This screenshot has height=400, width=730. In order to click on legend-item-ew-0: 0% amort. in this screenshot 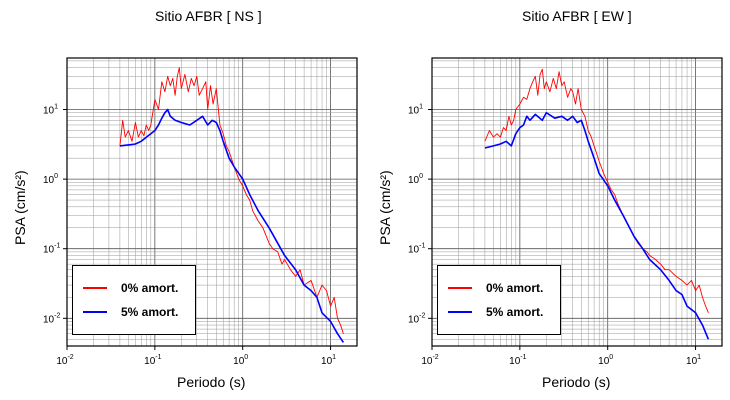, I will do `click(495, 288)`.